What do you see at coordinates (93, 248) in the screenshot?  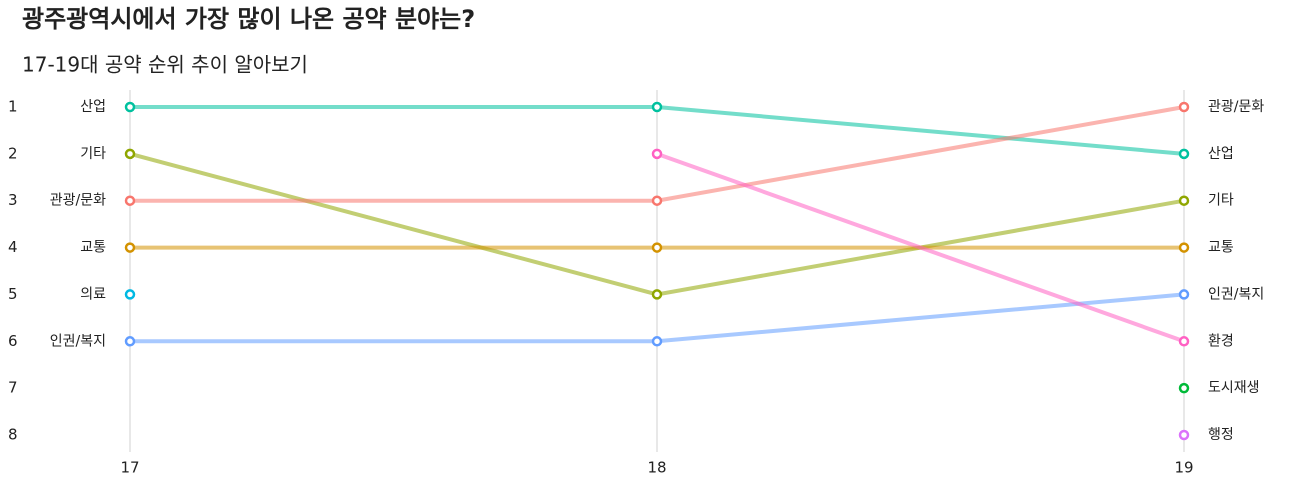 I see `left-label: 교통` at bounding box center [93, 248].